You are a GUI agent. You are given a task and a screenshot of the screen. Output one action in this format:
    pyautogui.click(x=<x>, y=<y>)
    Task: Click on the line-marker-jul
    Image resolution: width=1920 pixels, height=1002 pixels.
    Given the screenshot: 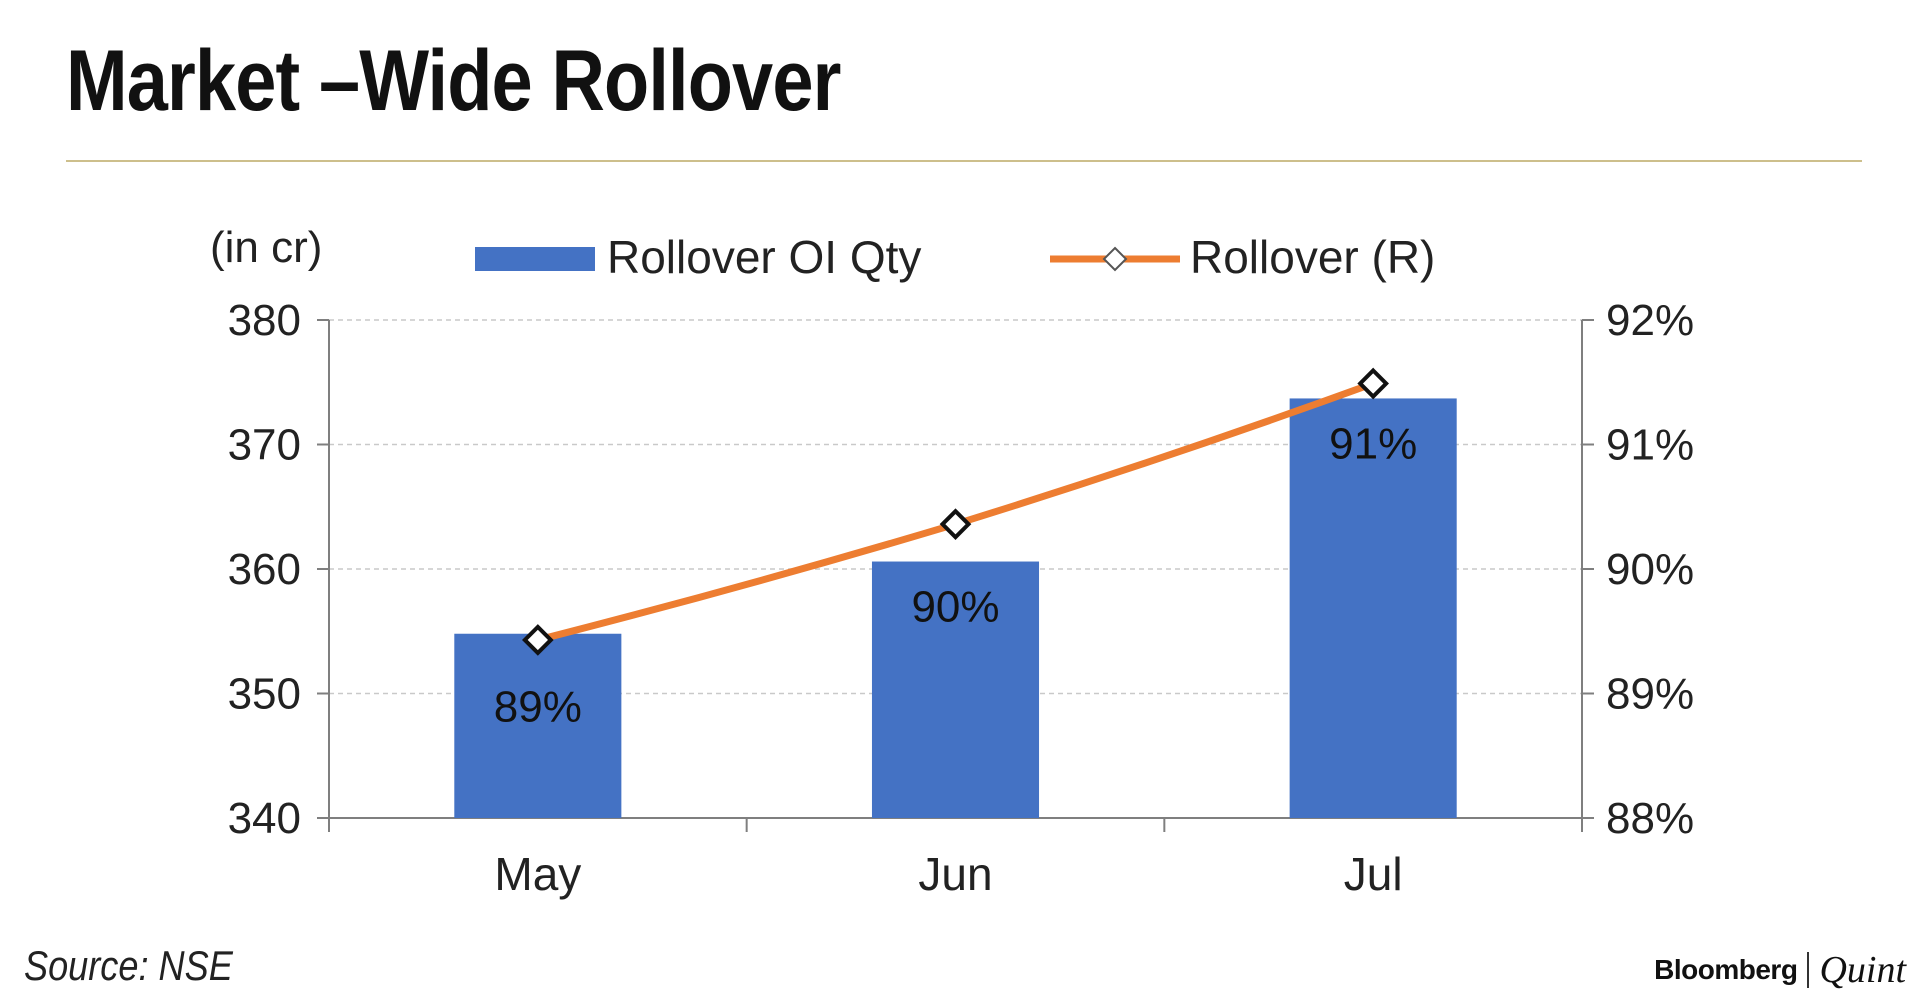 What is the action you would take?
    pyautogui.click(x=1373, y=383)
    